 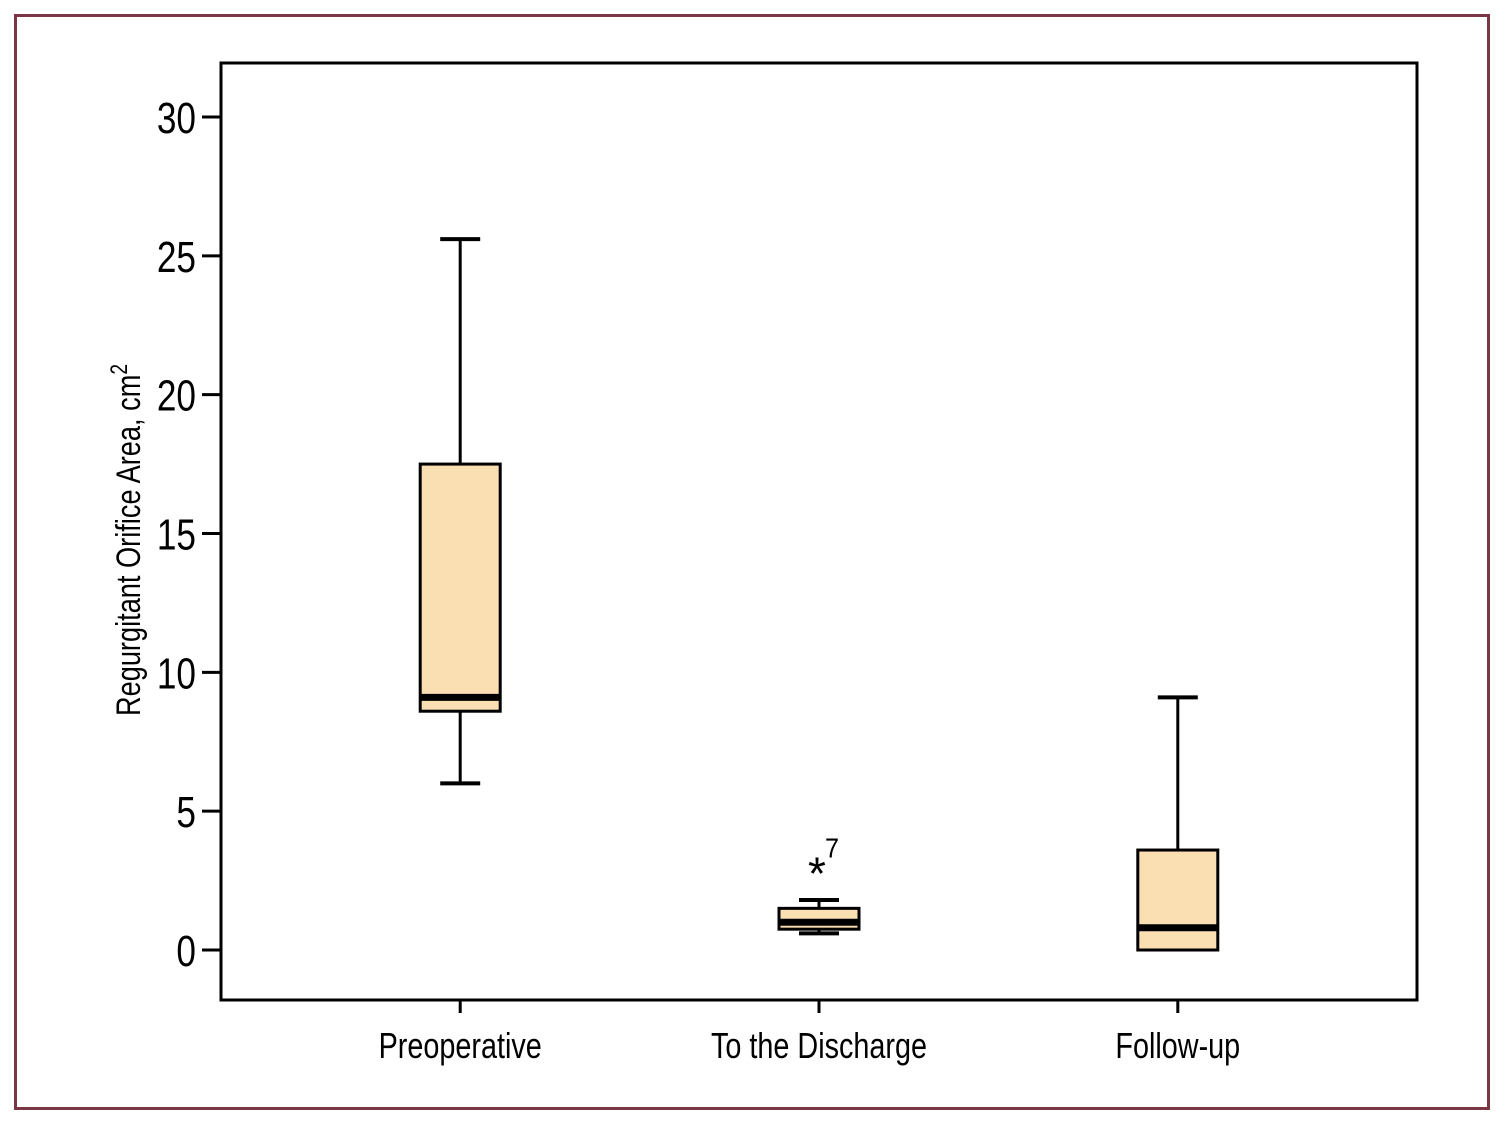 I want to click on outlier-marker: *, so click(x=817, y=874).